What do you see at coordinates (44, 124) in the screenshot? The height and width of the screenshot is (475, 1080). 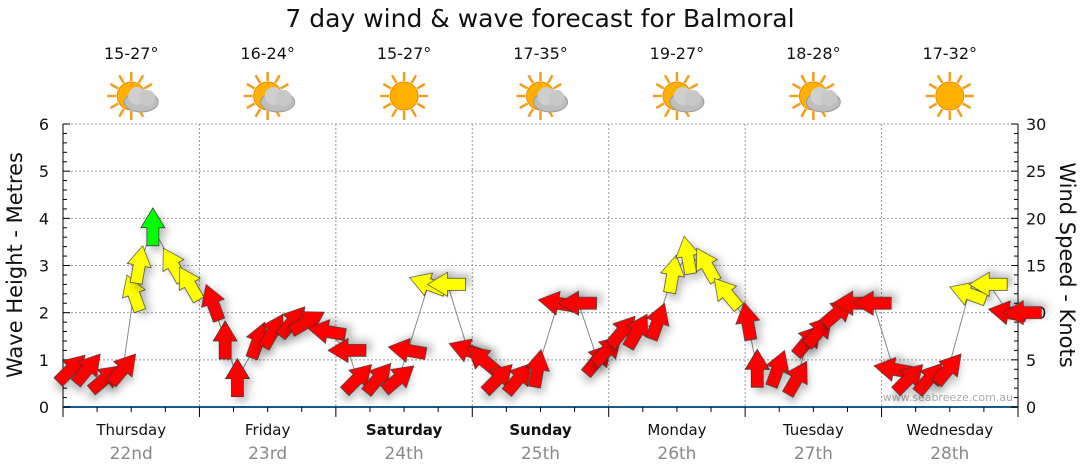 I see `left-tick-label: 6` at bounding box center [44, 124].